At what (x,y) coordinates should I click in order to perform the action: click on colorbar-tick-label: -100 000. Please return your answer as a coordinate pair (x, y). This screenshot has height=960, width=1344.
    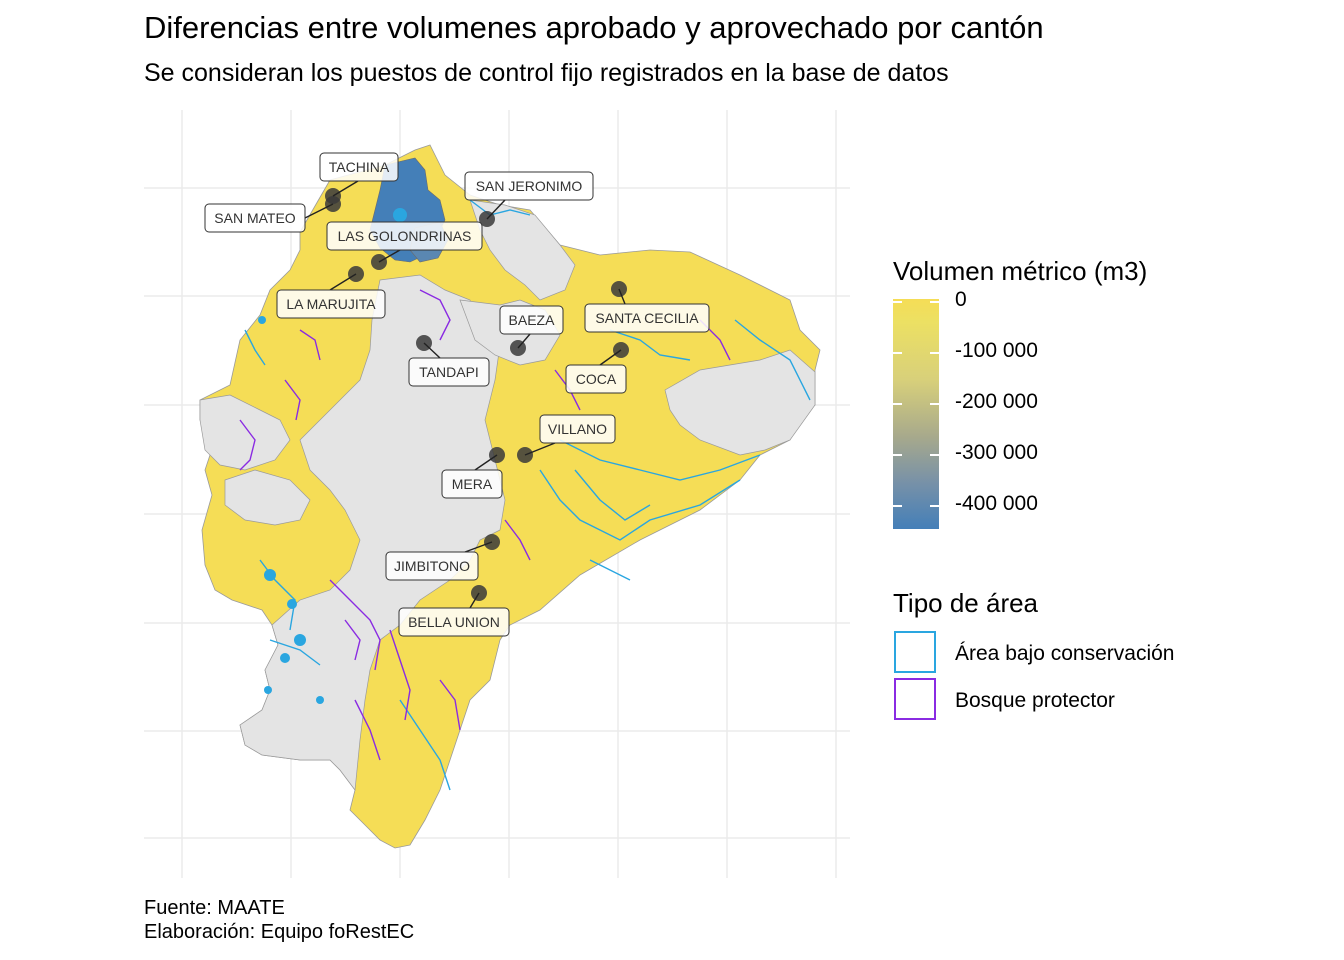
    Looking at the image, I should click on (996, 350).